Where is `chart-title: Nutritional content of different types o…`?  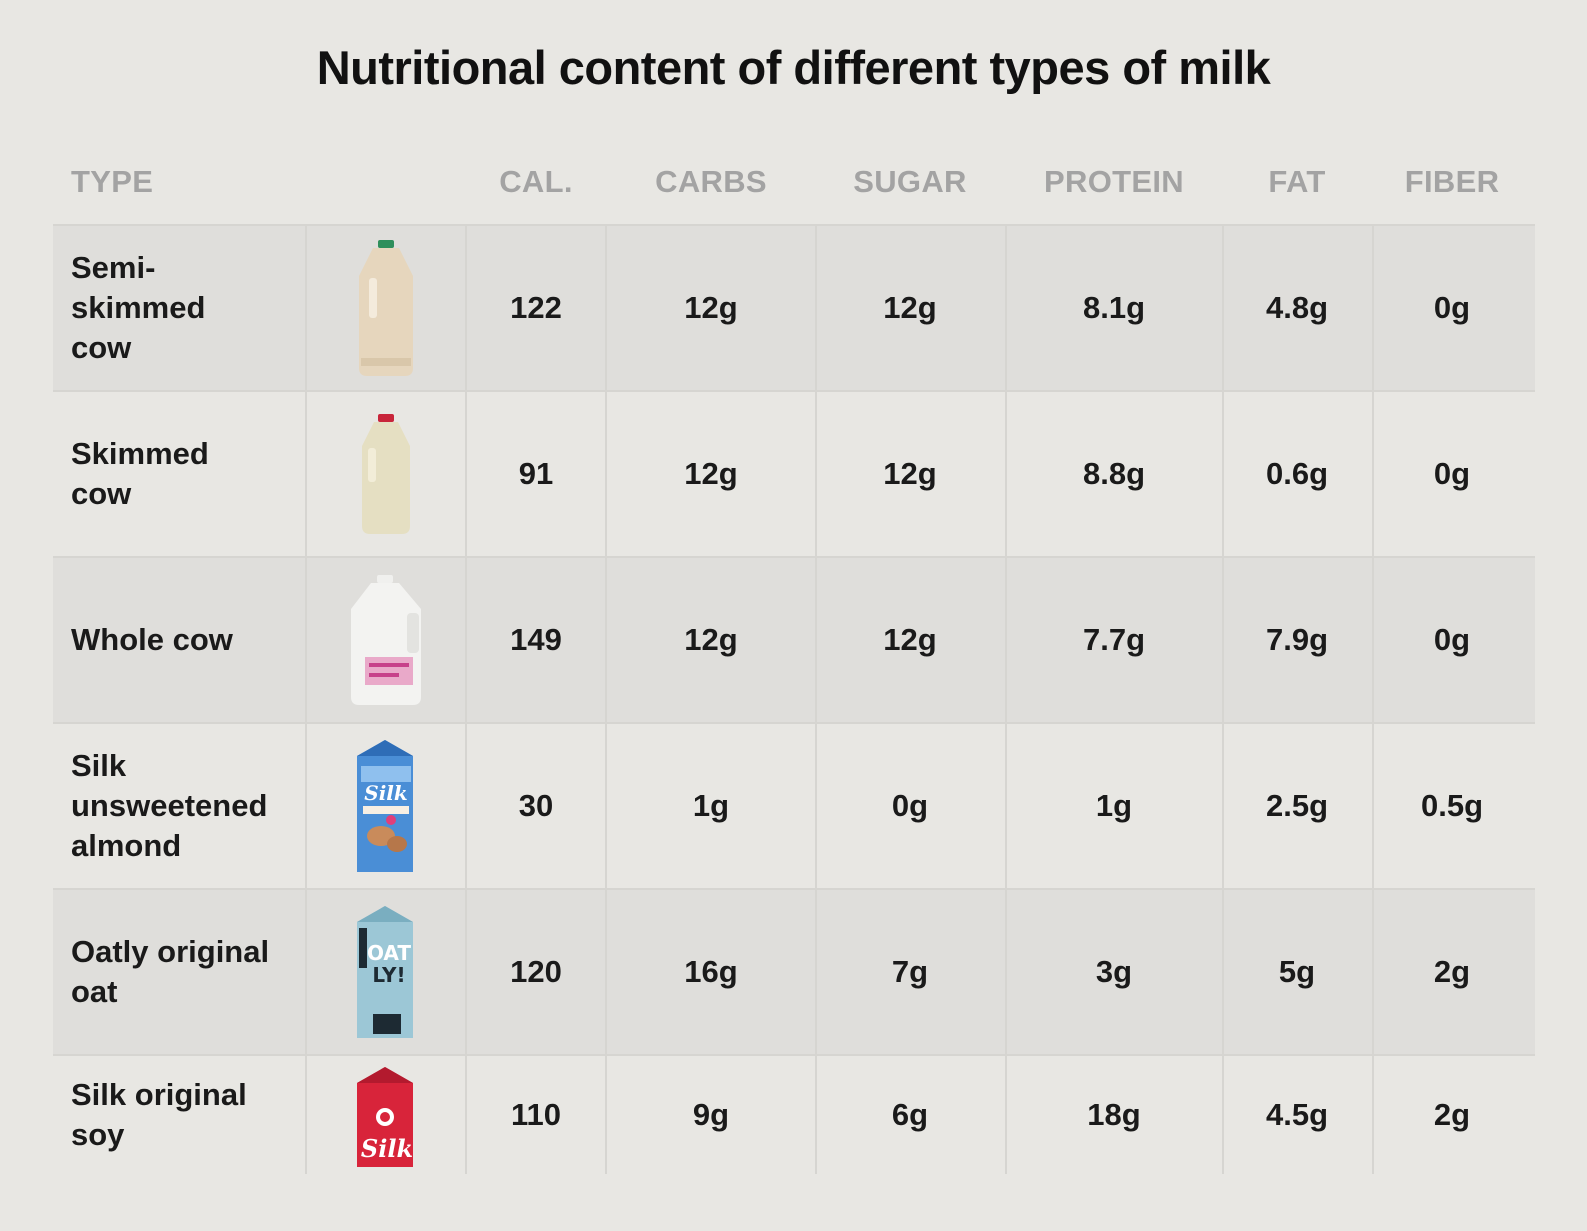
chart-title: Nutritional content of different types o… is located at coordinates (793, 67).